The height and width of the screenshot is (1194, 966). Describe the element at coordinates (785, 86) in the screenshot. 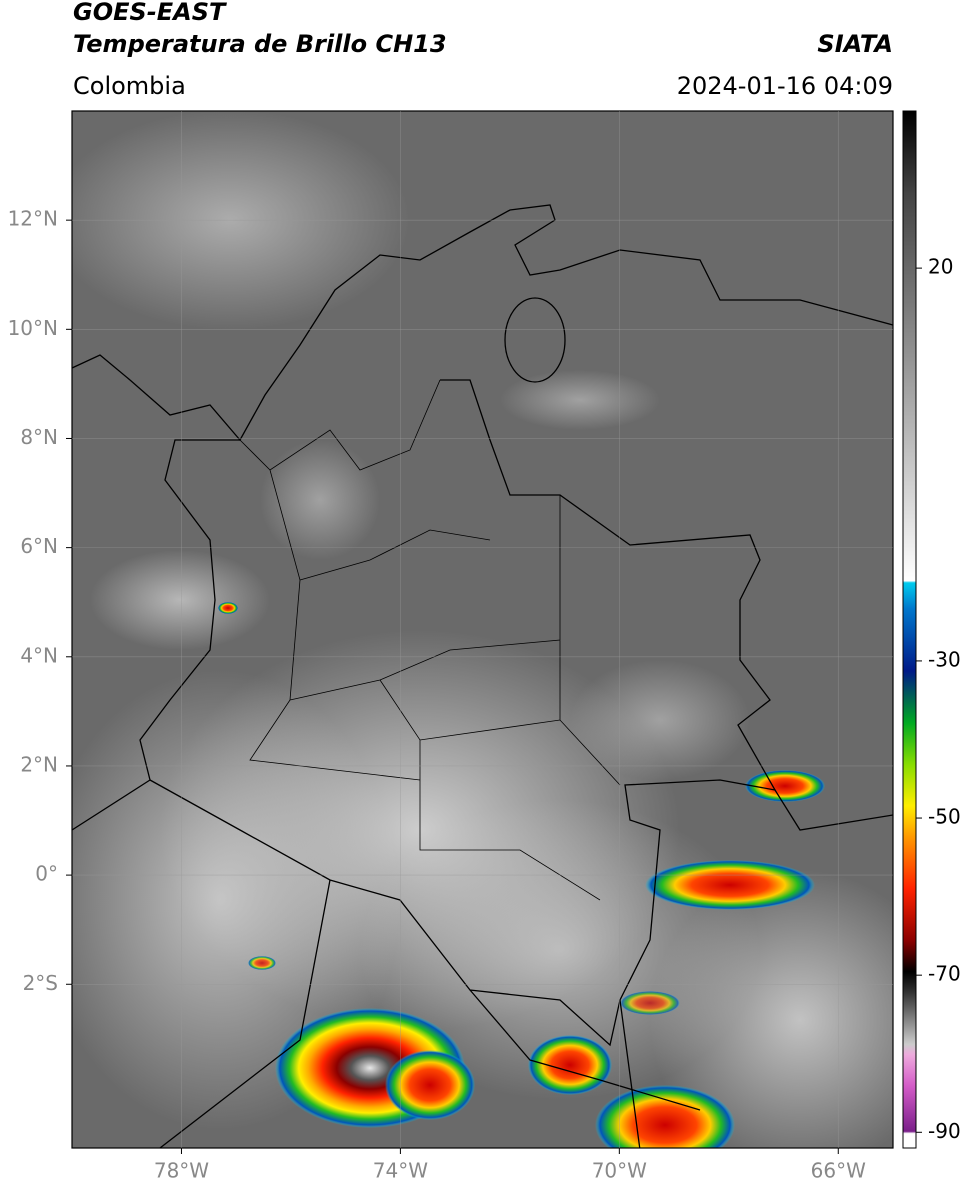

I see `datetime: 2024-01-16 04:09` at that location.